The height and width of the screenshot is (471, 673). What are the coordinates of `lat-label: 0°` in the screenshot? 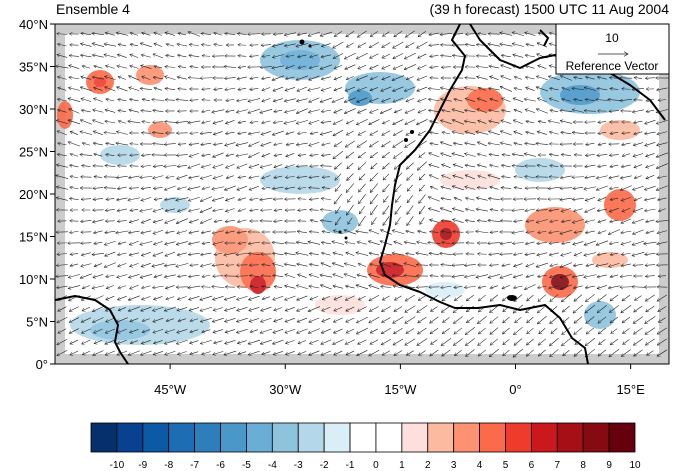 It's located at (42, 364).